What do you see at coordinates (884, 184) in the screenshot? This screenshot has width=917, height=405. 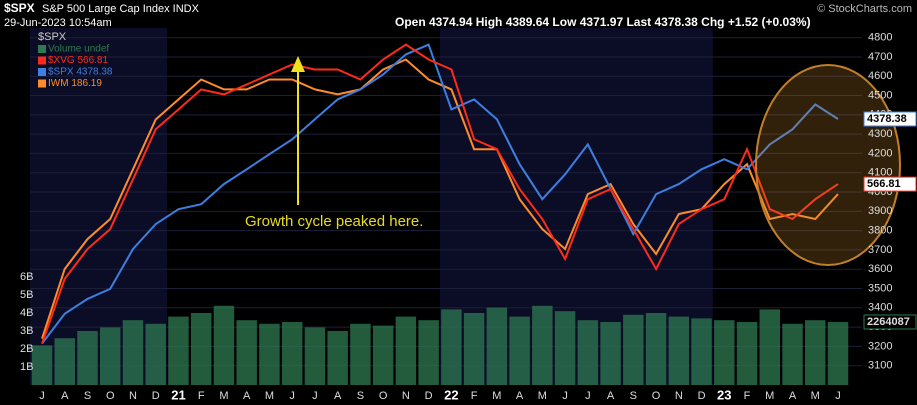 I see `value-tag: 566.81` at bounding box center [884, 184].